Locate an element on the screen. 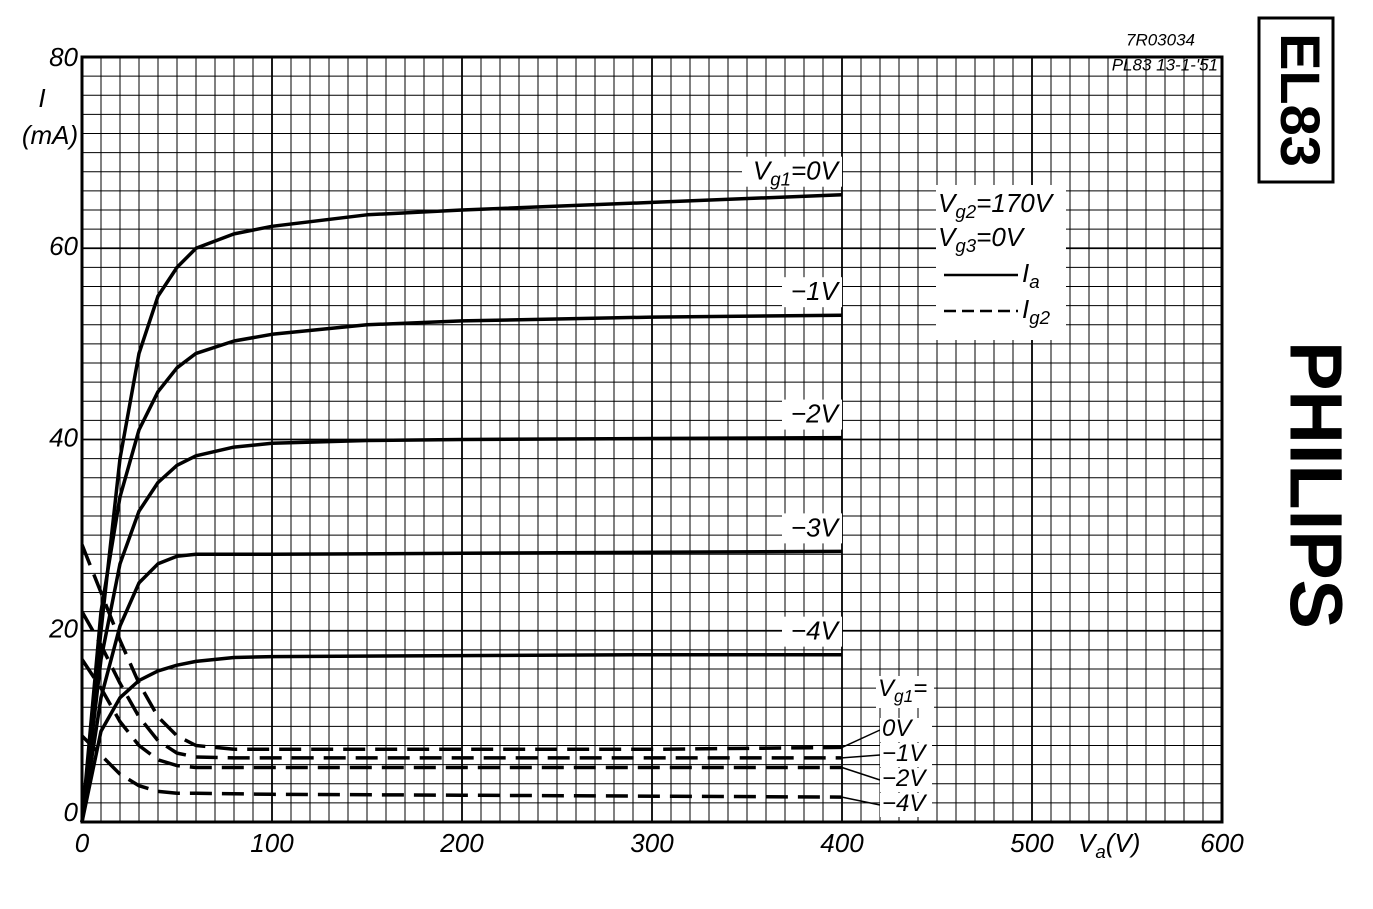 The width and height of the screenshot is (1373, 909). curve-label: Vg1=0V is located at coordinates (797, 173).